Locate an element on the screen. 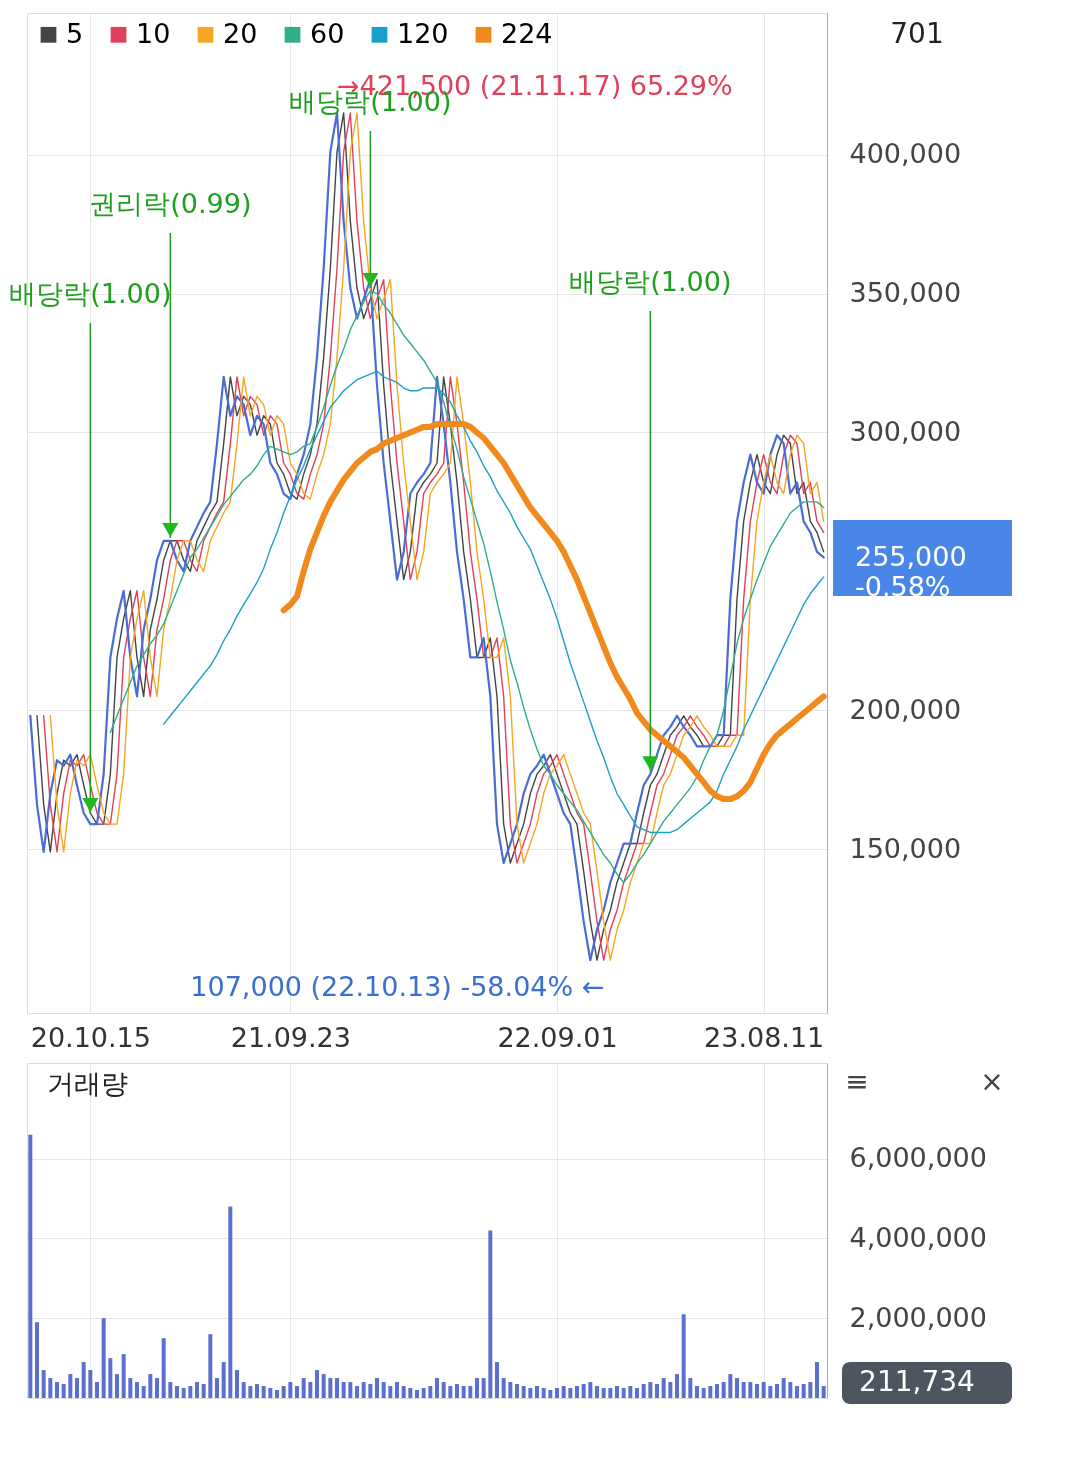 The width and height of the screenshot is (1080, 1473). chart-title: 거래량 is located at coordinates (87, 1083).